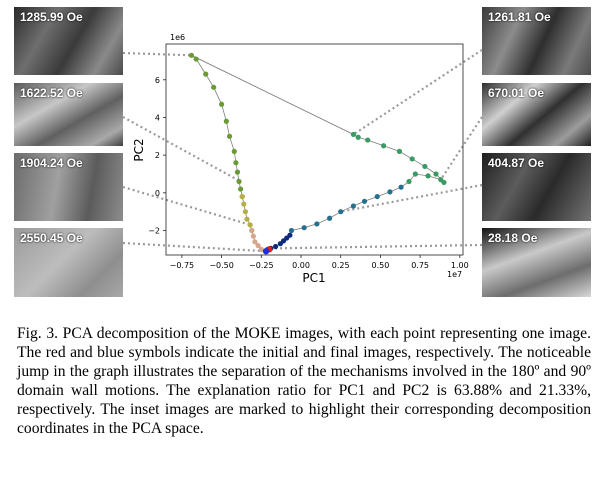  I want to click on y-axis-ticks: −2 0 2 4 6, so click(157, 156).